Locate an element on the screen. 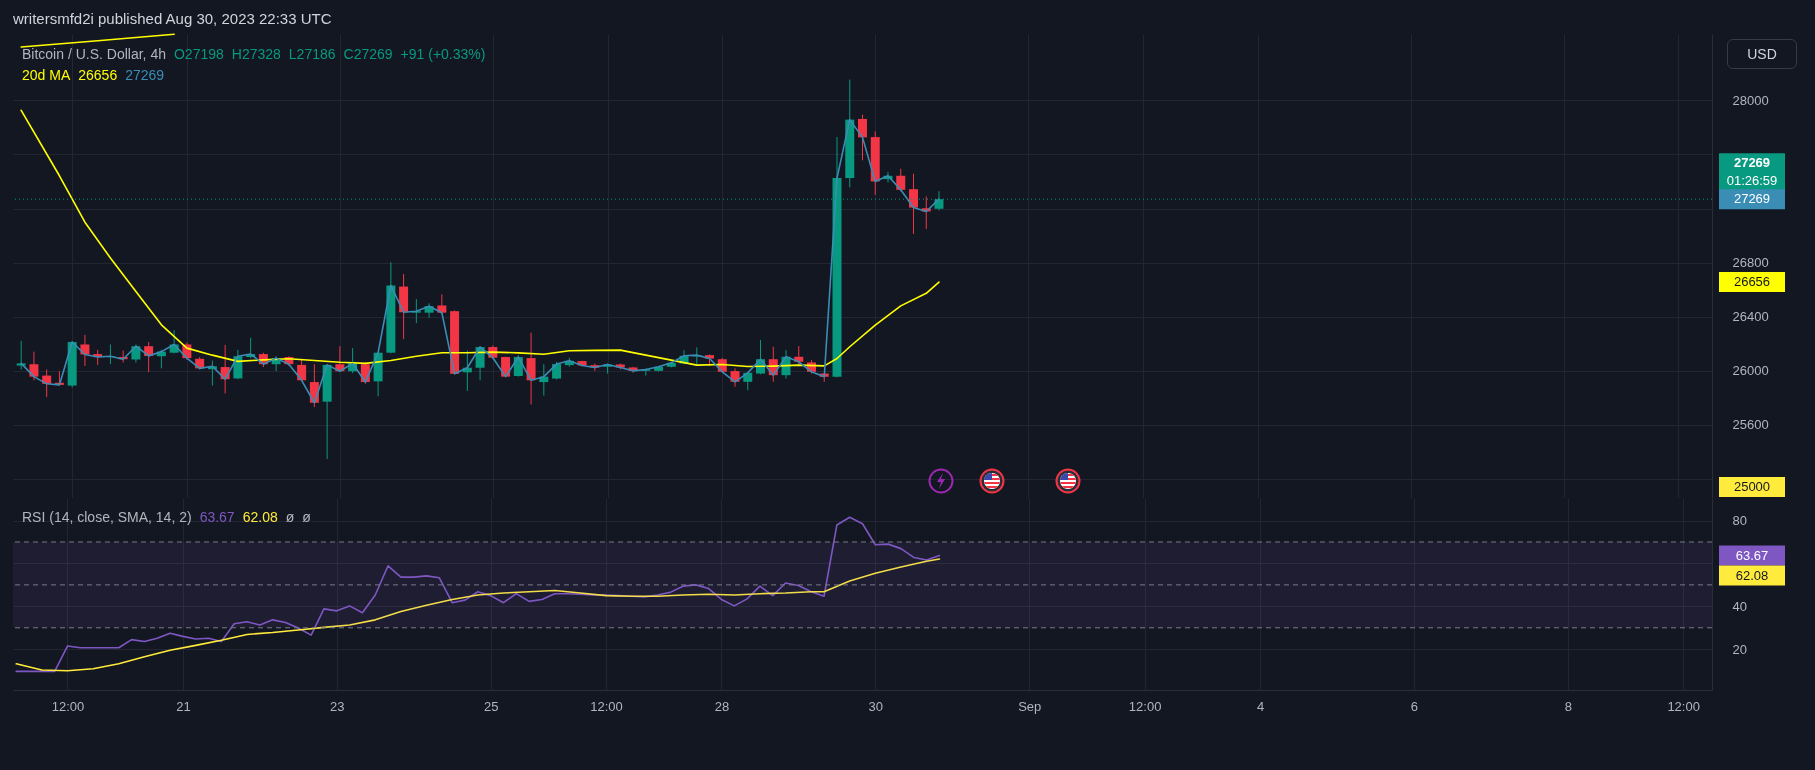 Image resolution: width=1815 pixels, height=770 pixels. y-tick-label: 26400 is located at coordinates (1750, 317).